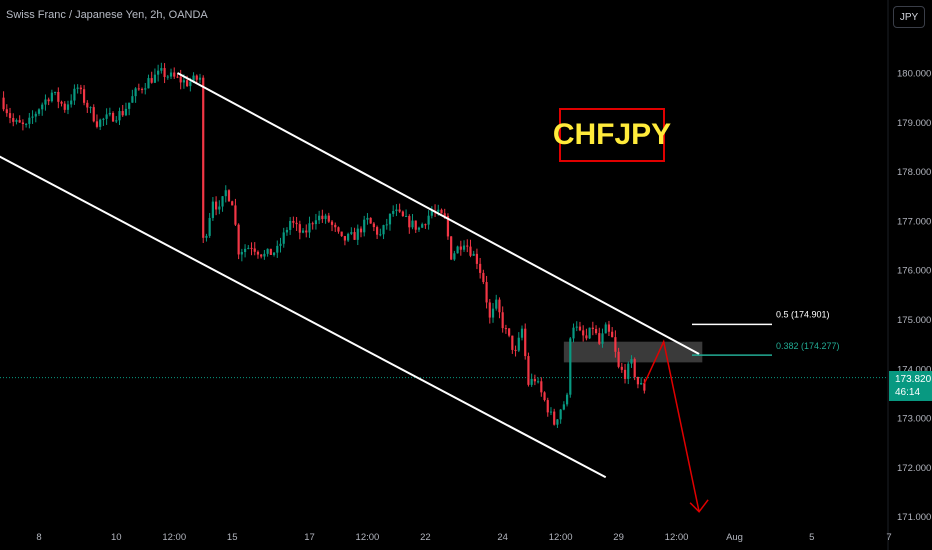 This screenshot has height=550, width=932. I want to click on currency-button: JPY, so click(909, 17).